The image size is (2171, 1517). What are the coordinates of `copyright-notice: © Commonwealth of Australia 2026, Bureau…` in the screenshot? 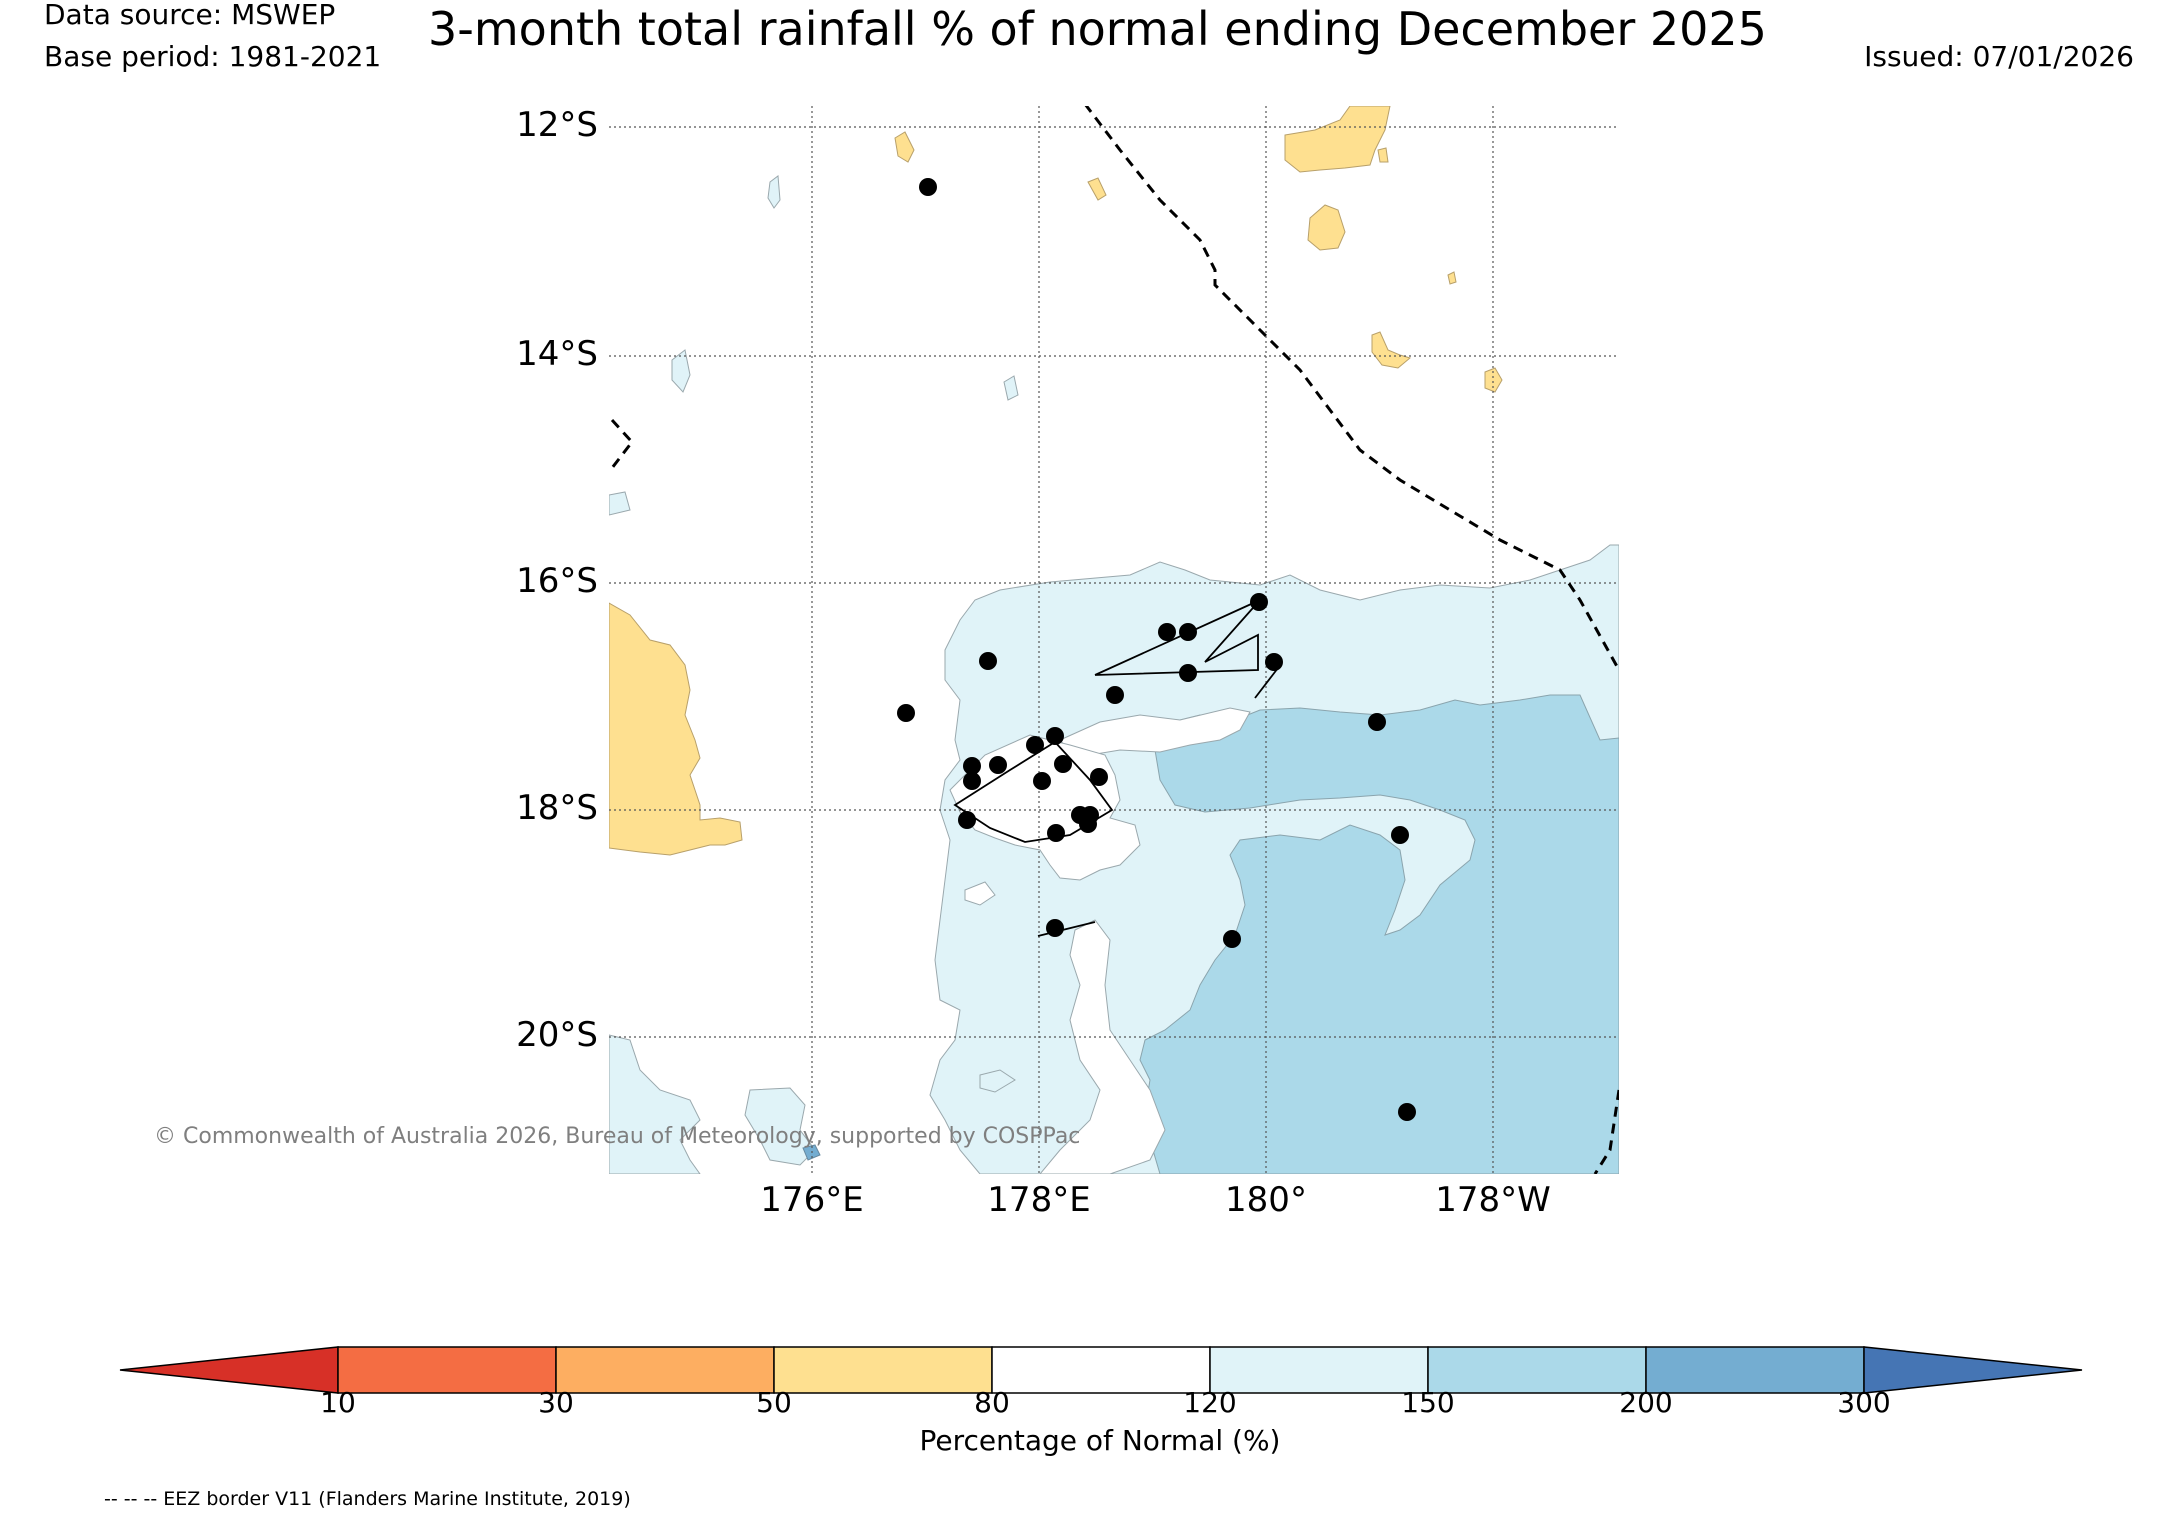 It's located at (617, 1136).